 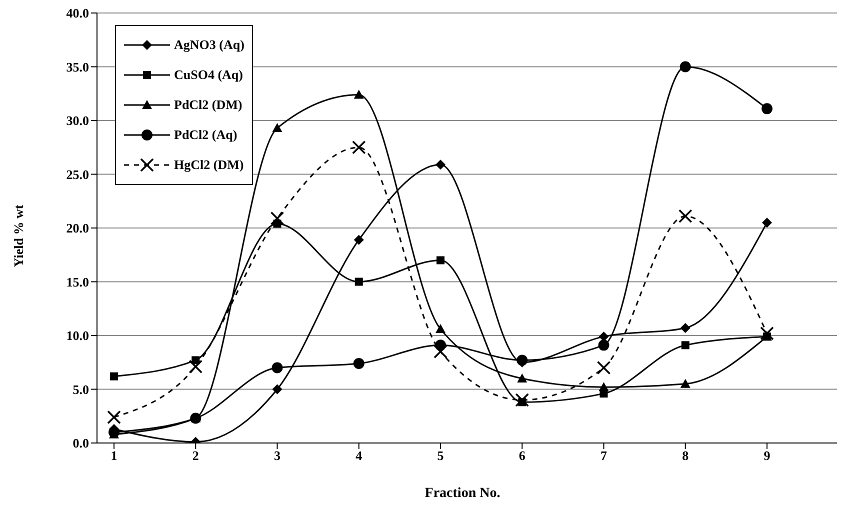 I want to click on x-tick-label: 5, so click(x=440, y=456).